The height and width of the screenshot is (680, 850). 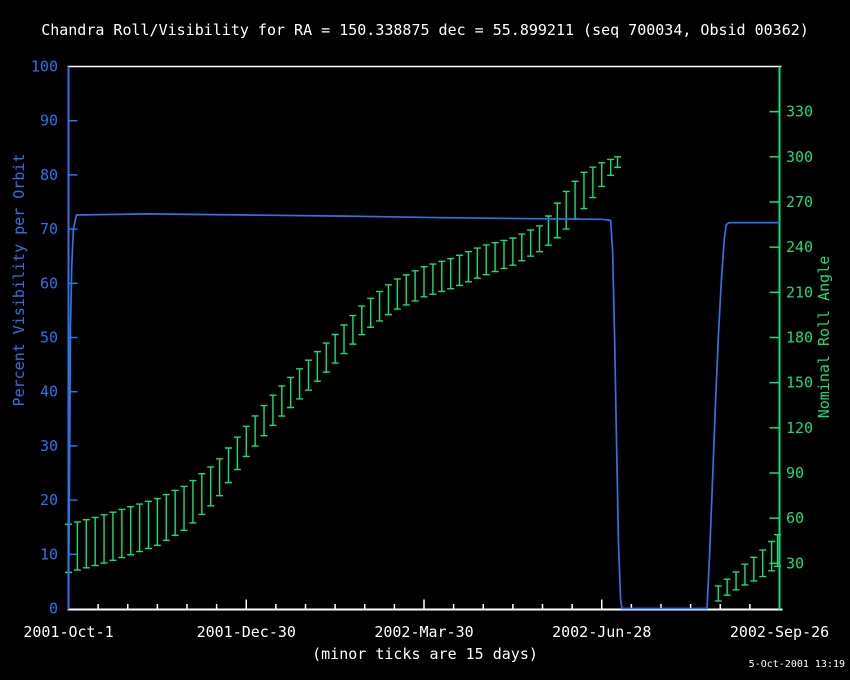 I want to click on plot-timestamp: 5-Oct-2001 13:19, so click(x=796, y=664).